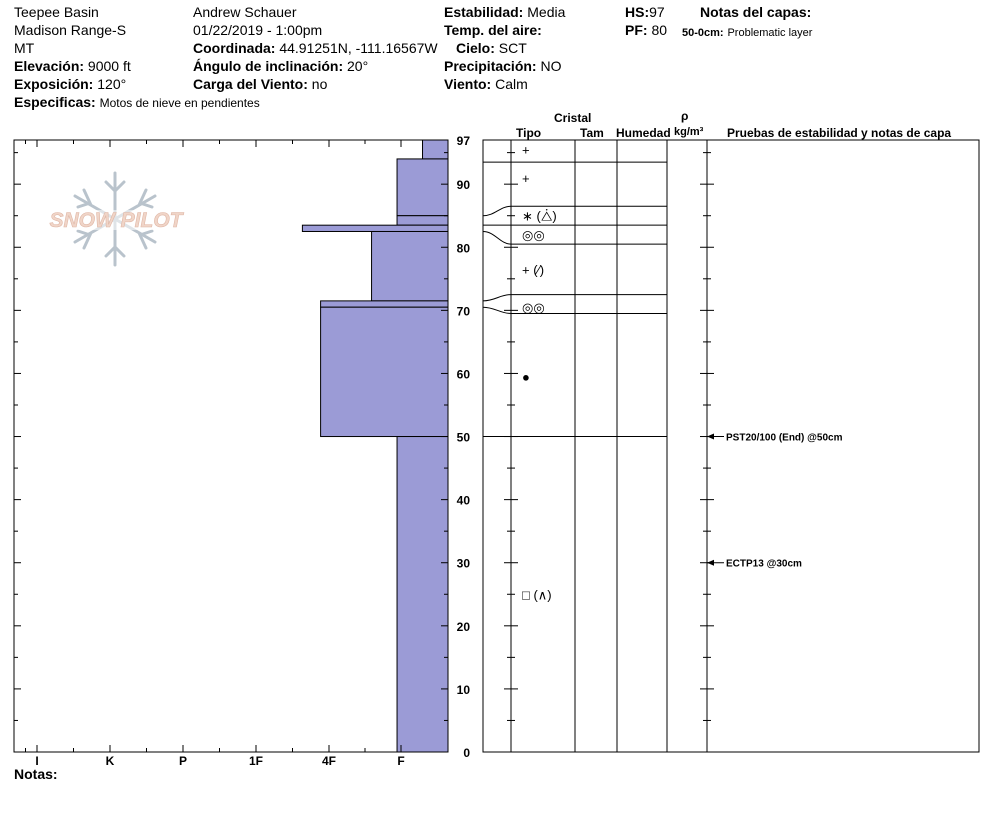 This screenshot has height=840, width=994. Describe the element at coordinates (546, 12) in the screenshot. I see `stability-value: Media` at that location.